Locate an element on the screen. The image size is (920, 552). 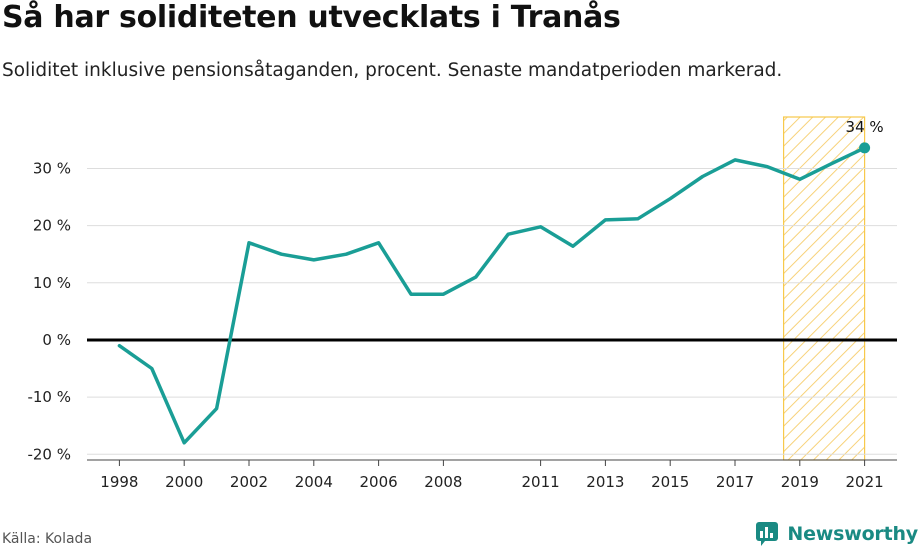
y-tick-label: 0 % is located at coordinates (56, 340).